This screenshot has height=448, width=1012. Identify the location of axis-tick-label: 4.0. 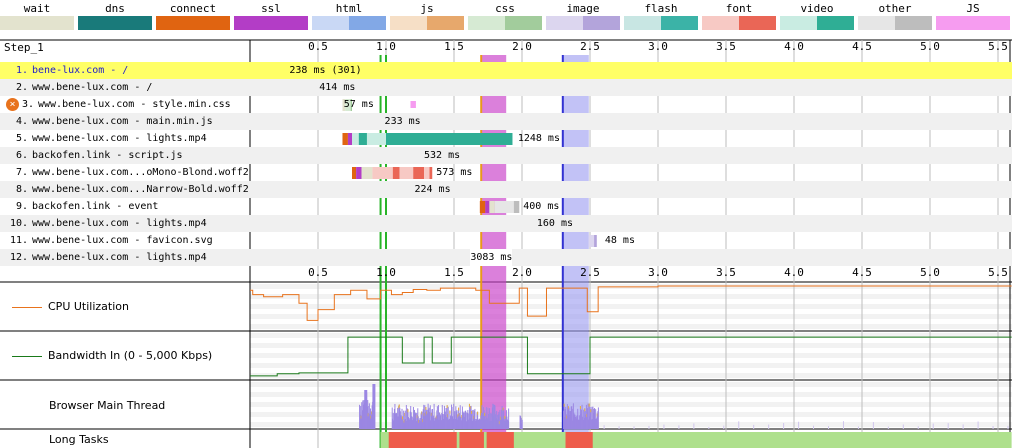
(794, 46).